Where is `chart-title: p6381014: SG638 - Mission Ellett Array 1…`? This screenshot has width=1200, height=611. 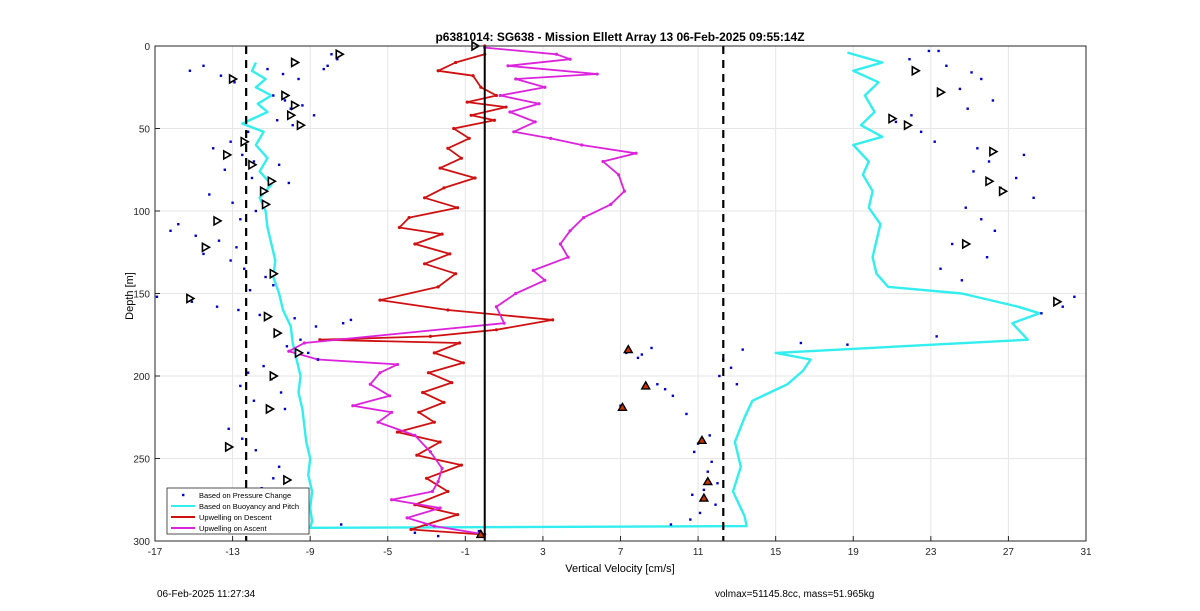
chart-title: p6381014: SG638 - Mission Ellett Array 1… is located at coordinates (619, 37).